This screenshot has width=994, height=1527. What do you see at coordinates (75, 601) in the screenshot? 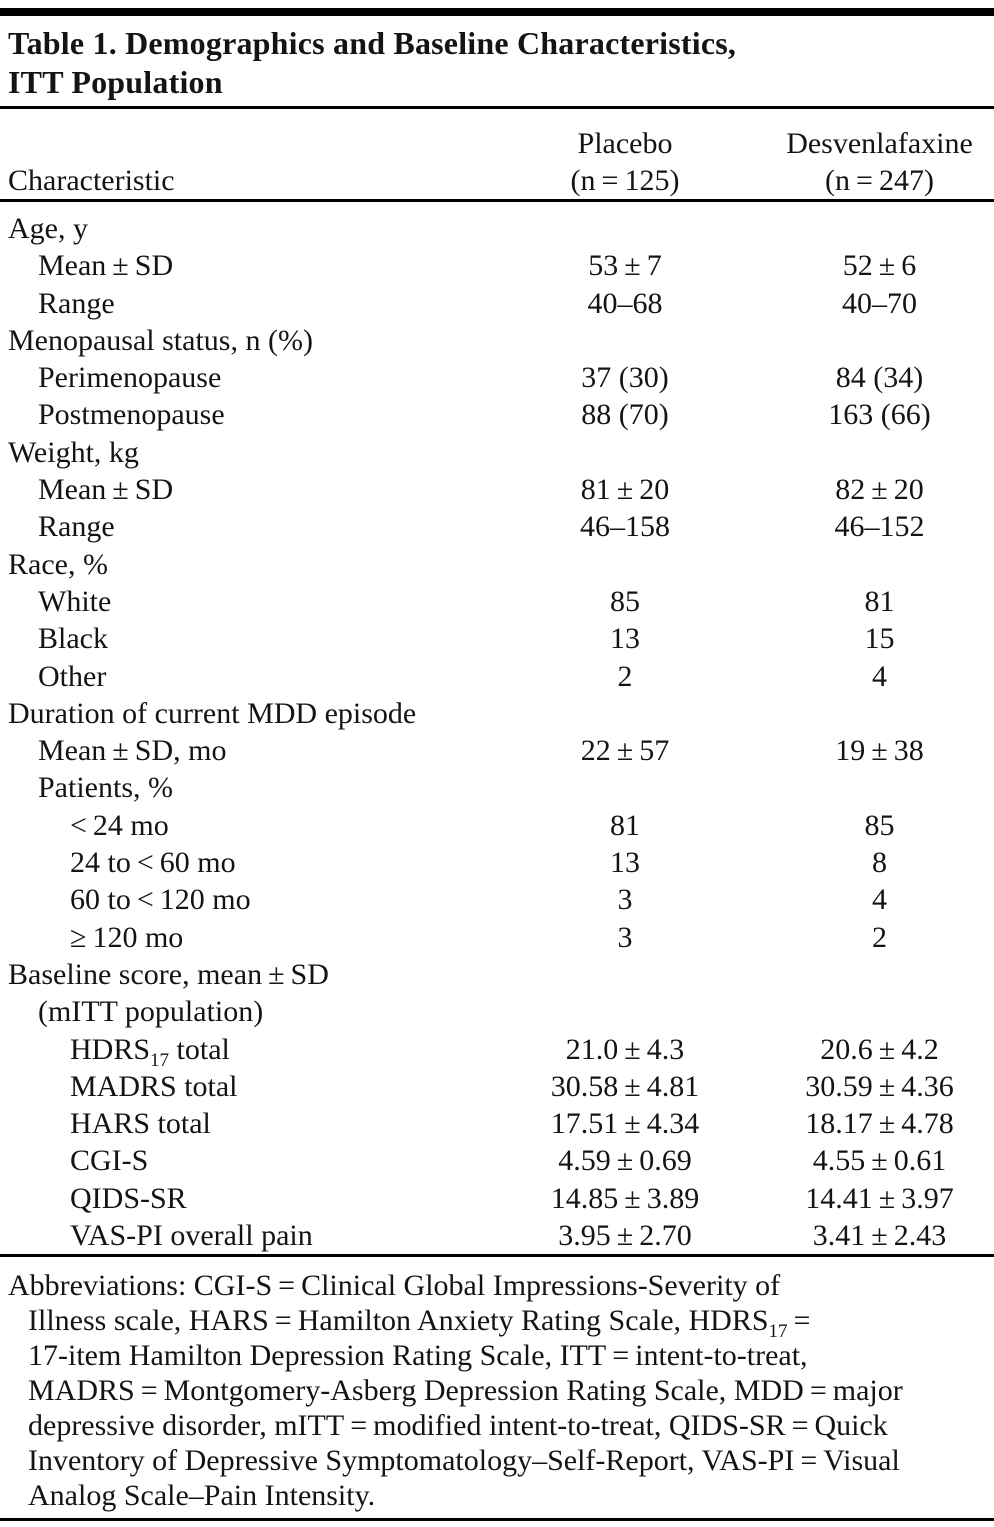
I see `row-label: White` at bounding box center [75, 601].